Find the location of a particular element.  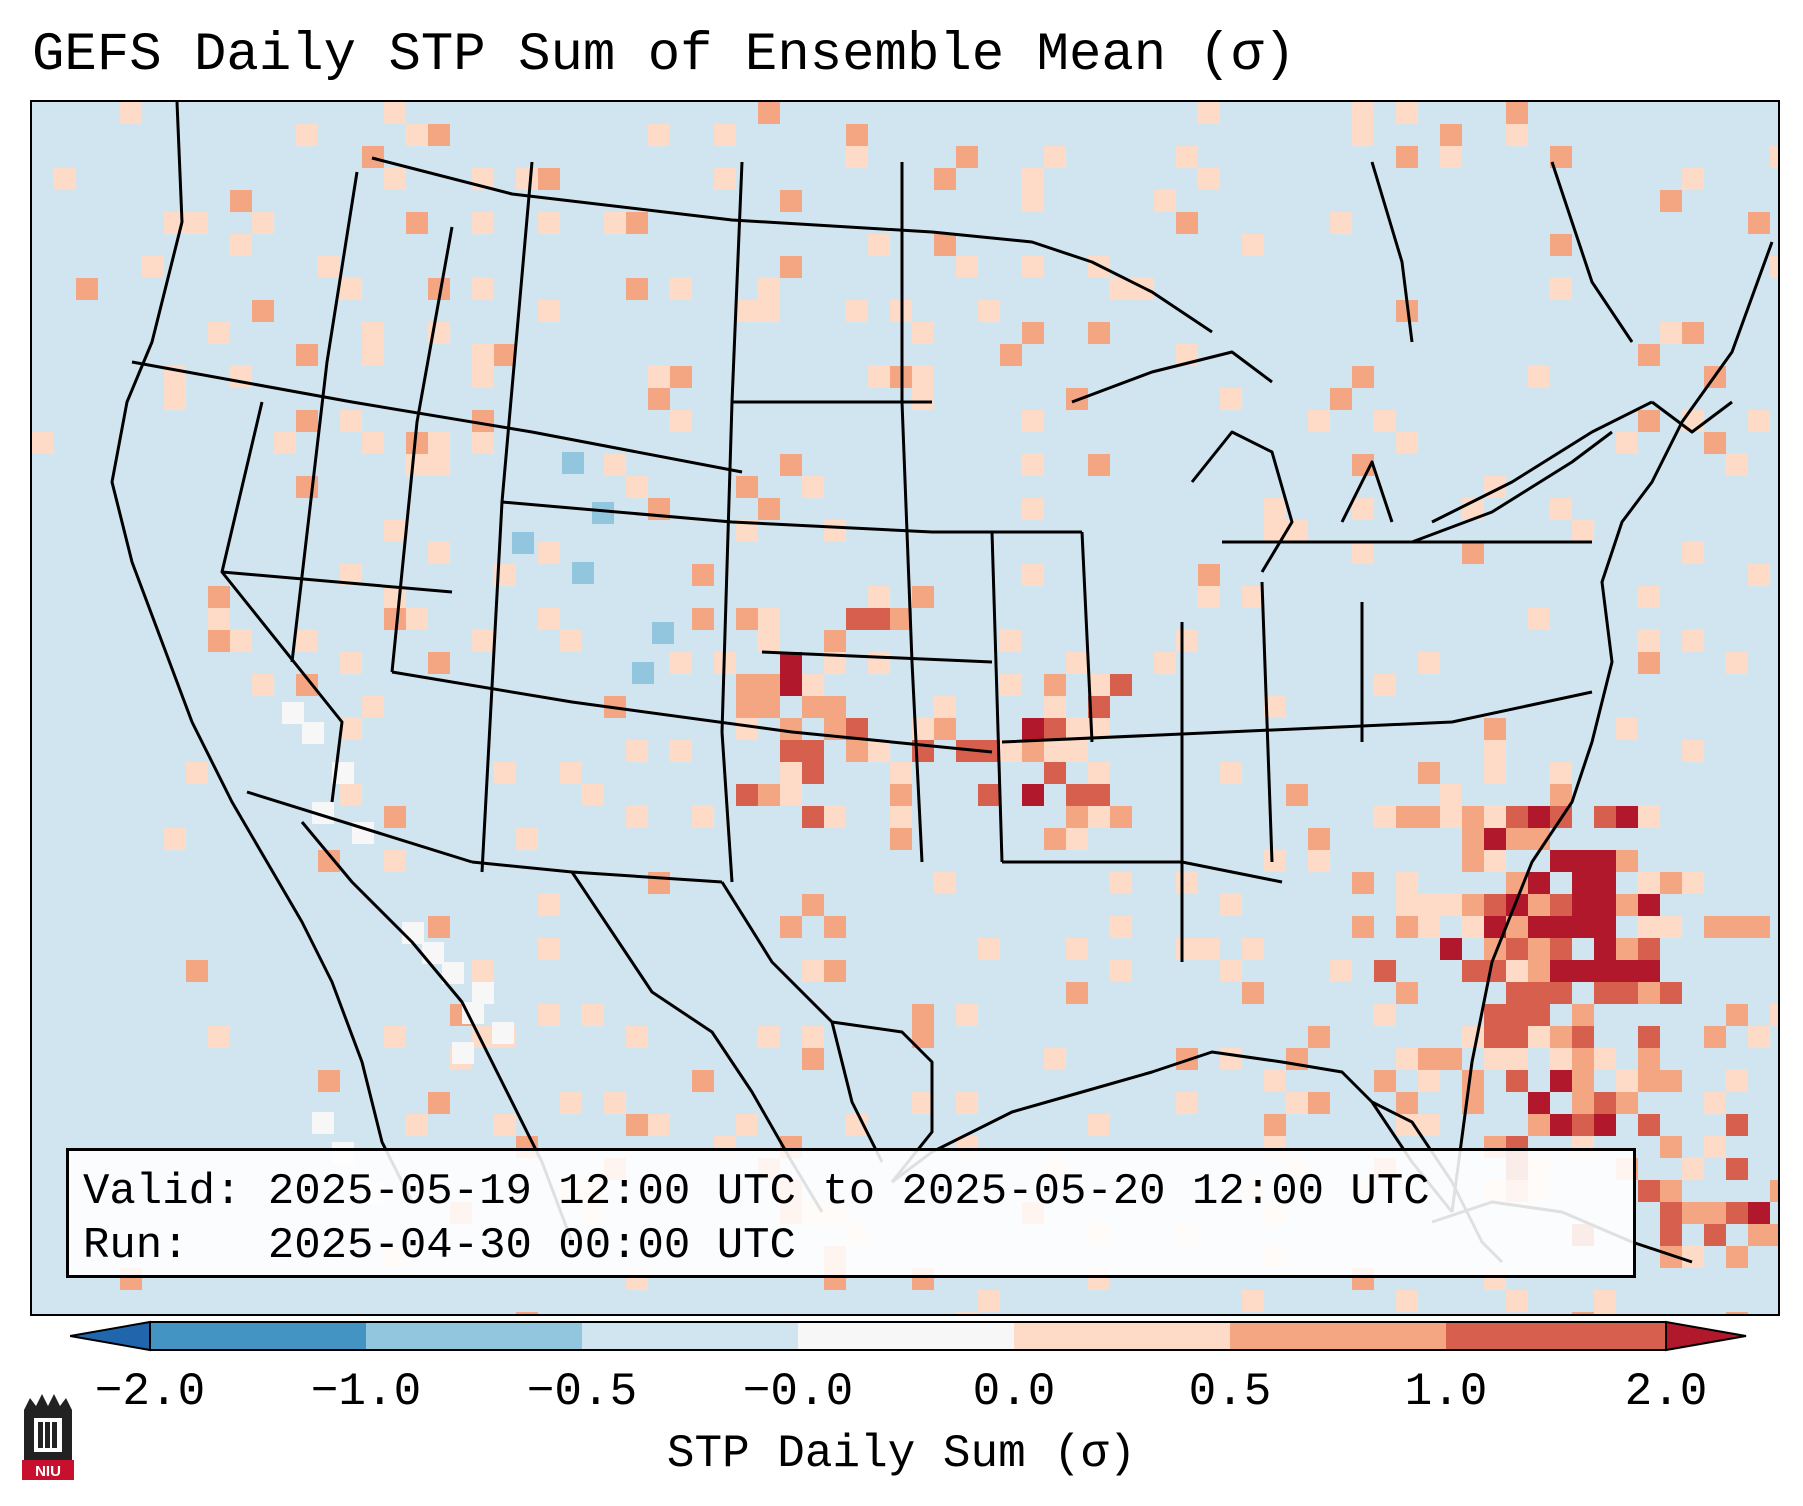

colorbar-high-extend is located at coordinates (1706, 1336).